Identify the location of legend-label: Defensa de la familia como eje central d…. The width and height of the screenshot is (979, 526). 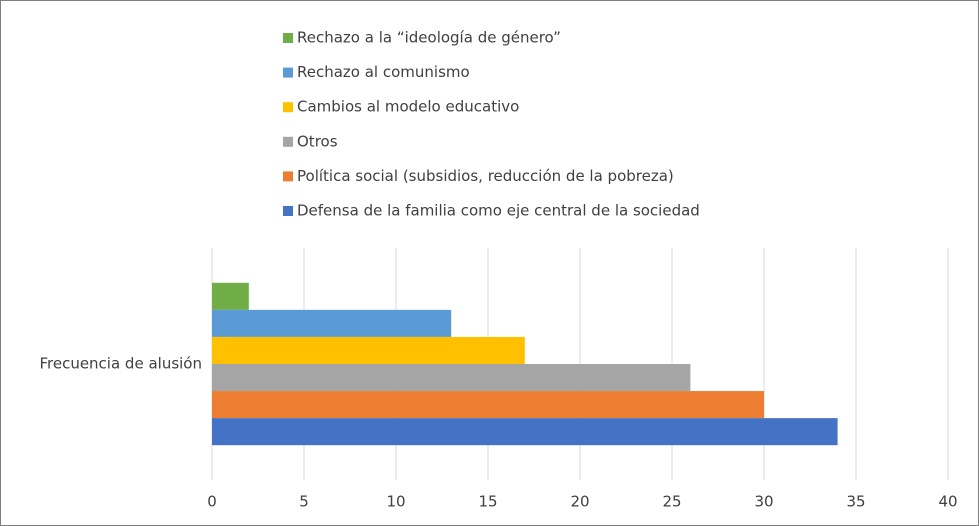
(498, 211).